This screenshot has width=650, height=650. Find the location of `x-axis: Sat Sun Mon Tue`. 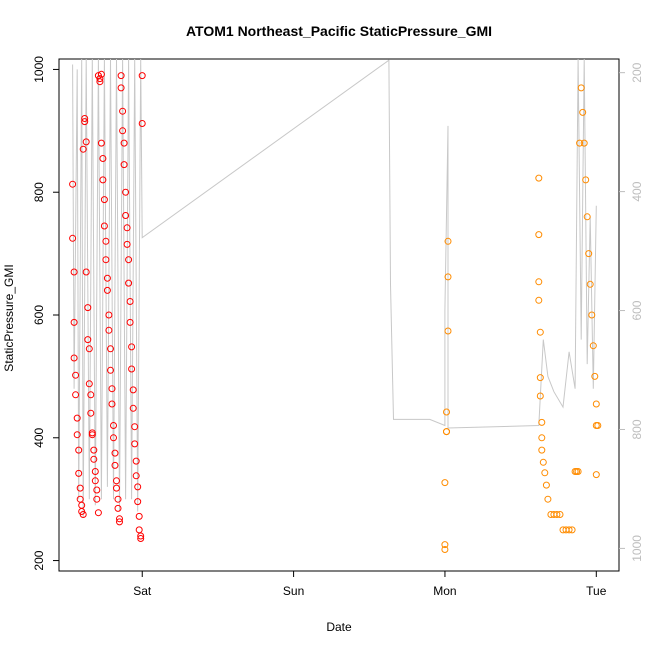

x-axis: Sat Sun Mon Tue is located at coordinates (370, 584).